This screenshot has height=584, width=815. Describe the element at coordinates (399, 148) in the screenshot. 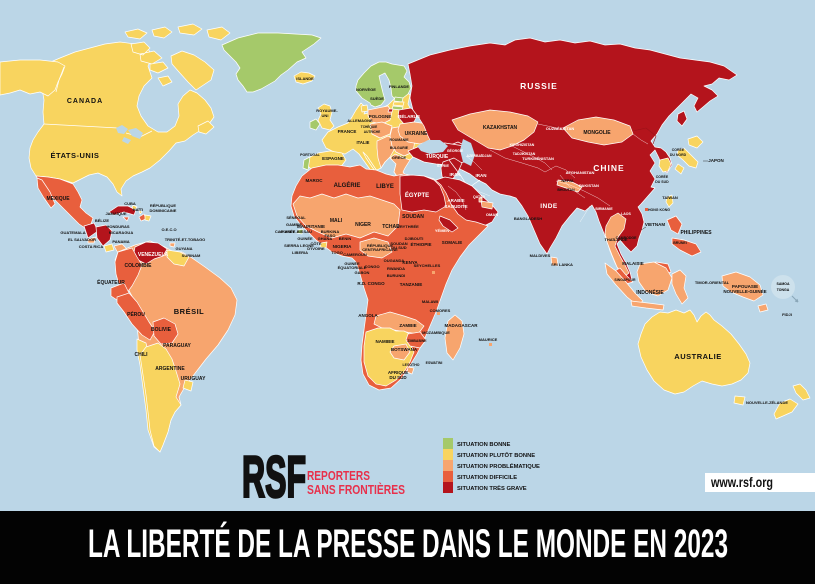

I see `svg-text: BULGARIE` at that location.